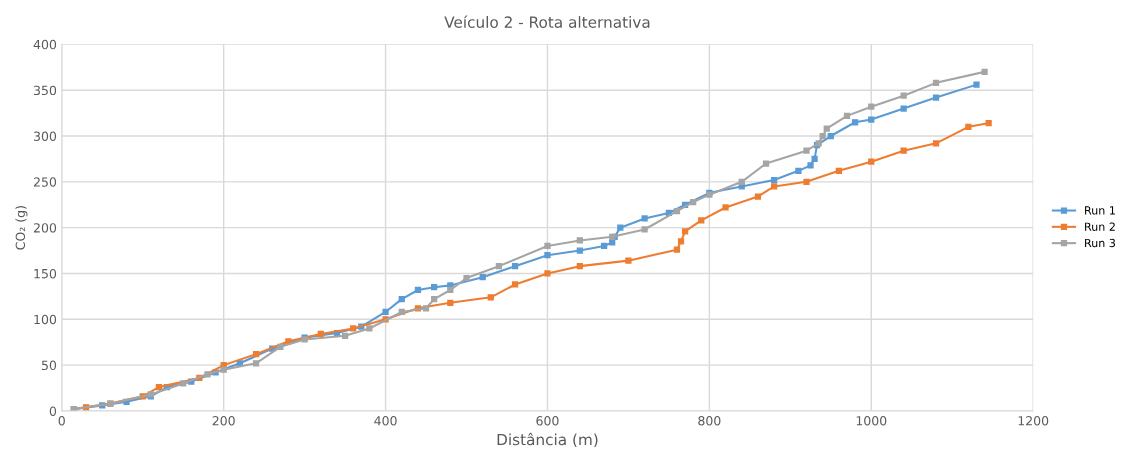 The image size is (1123, 467). What do you see at coordinates (61, 421) in the screenshot?
I see `x-tick-label: 0` at bounding box center [61, 421].